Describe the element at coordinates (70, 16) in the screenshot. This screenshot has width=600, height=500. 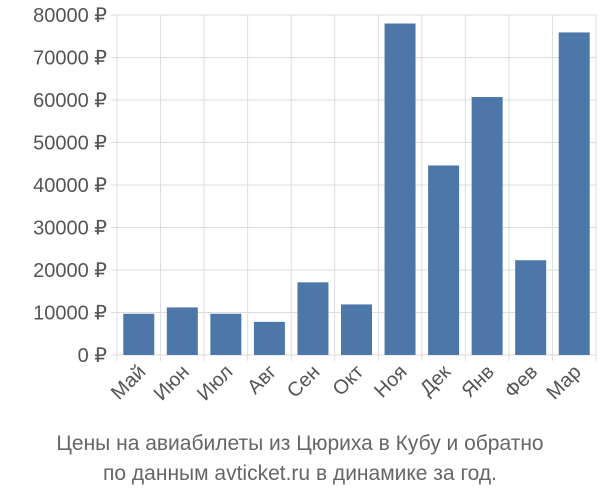
I see `y-tick-label: 80000 ₽` at that location.